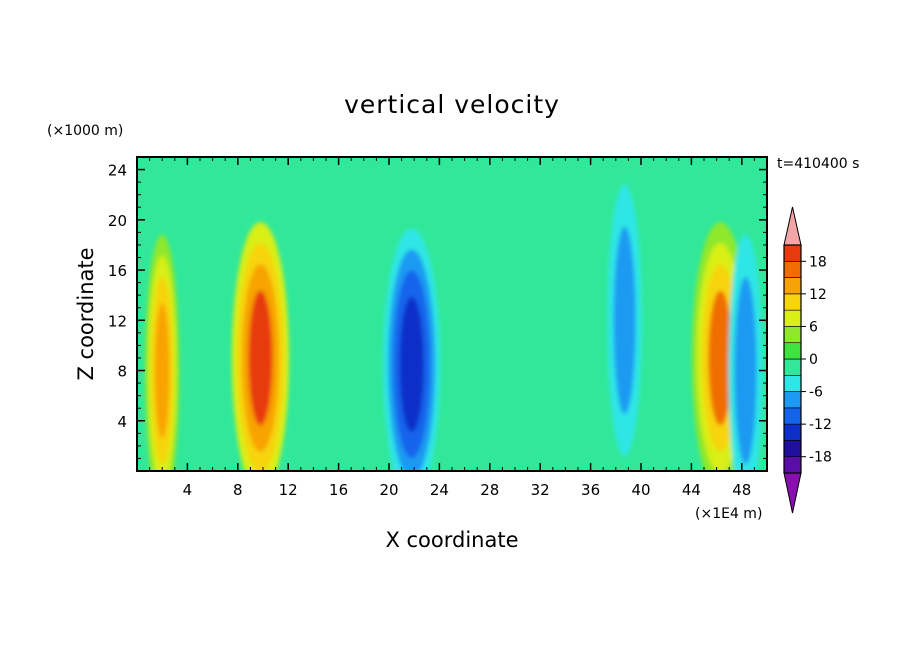 Image resolution: width=904 pixels, height=654 pixels. I want to click on x-tick-label: 20, so click(388, 490).